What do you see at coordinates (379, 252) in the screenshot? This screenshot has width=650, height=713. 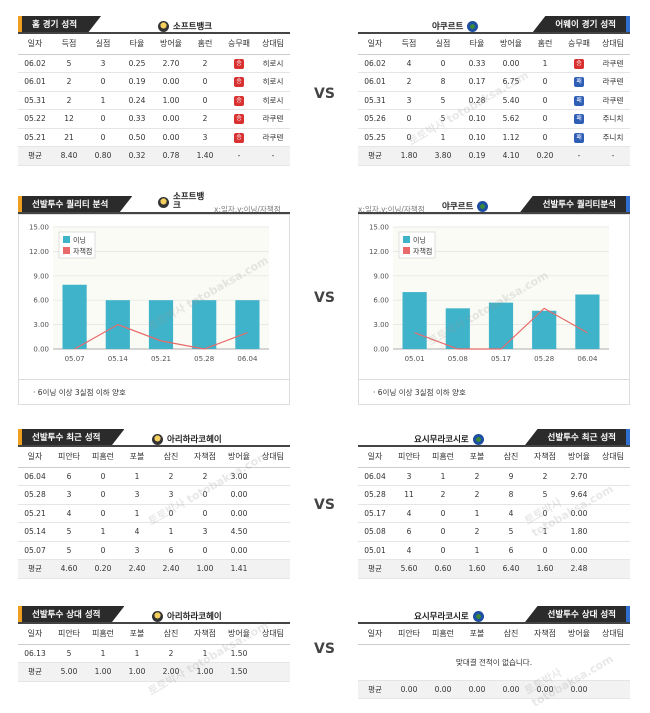 I see `y-tick-label: 12.00` at bounding box center [379, 252].